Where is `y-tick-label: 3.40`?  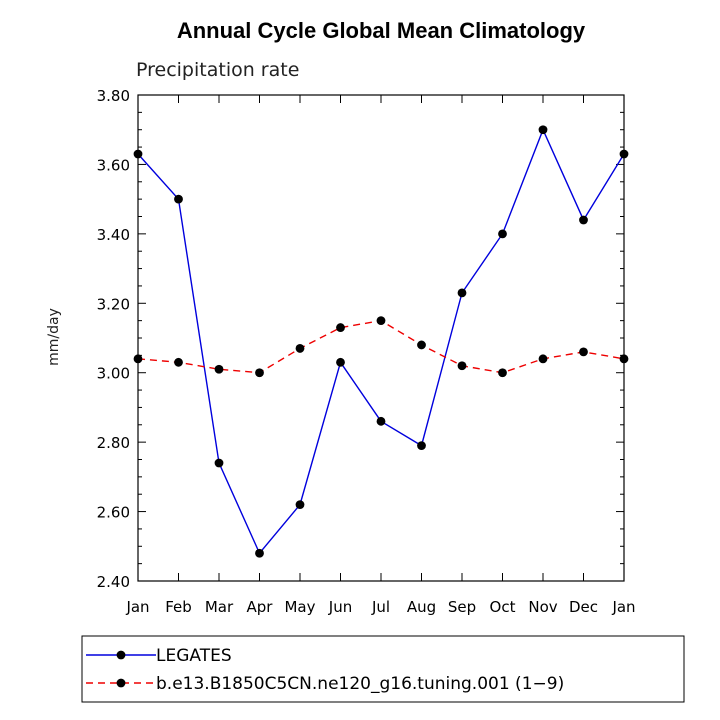 y-tick-label: 3.40 is located at coordinates (113, 235).